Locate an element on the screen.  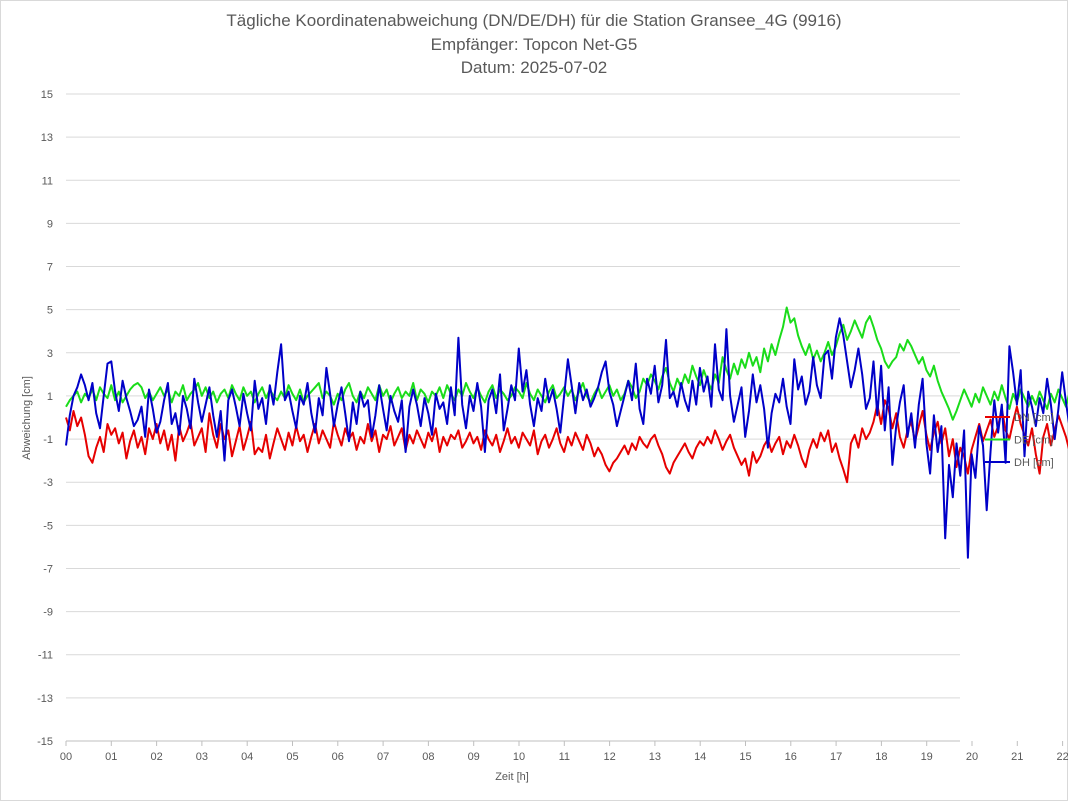
y-tick-label: 5 is located at coordinates (50, 311).